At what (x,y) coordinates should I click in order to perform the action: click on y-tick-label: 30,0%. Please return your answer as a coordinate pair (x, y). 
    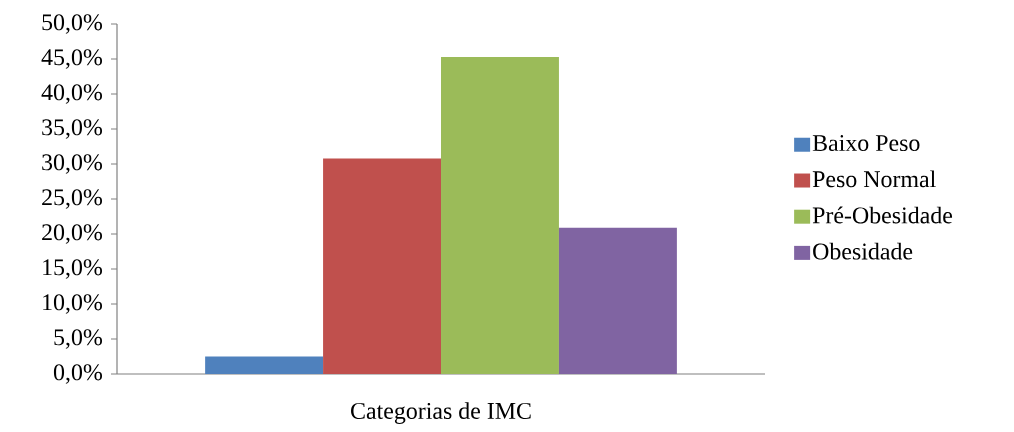
    Looking at the image, I should click on (72, 164).